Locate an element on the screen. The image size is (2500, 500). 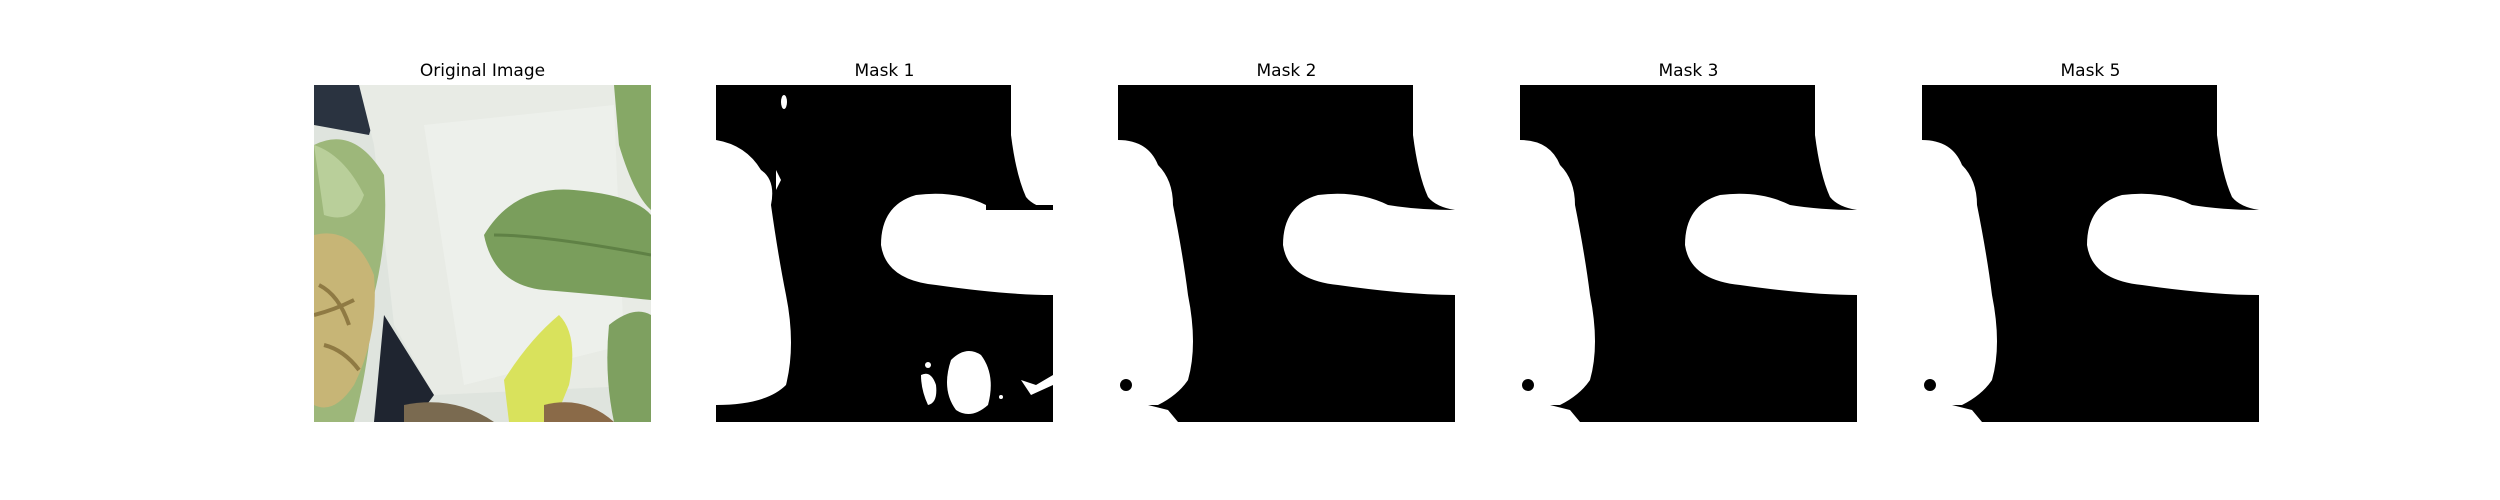
panel-mask-3: Mask 3 is located at coordinates (1688, 241).